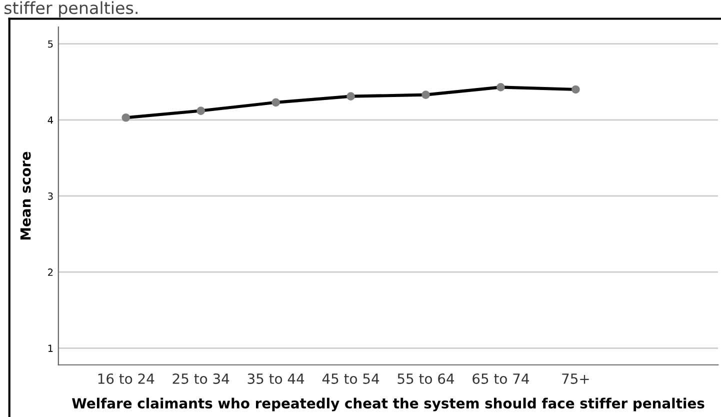  What do you see at coordinates (50, 348) in the screenshot?
I see `y-tick-label: 1` at bounding box center [50, 348].